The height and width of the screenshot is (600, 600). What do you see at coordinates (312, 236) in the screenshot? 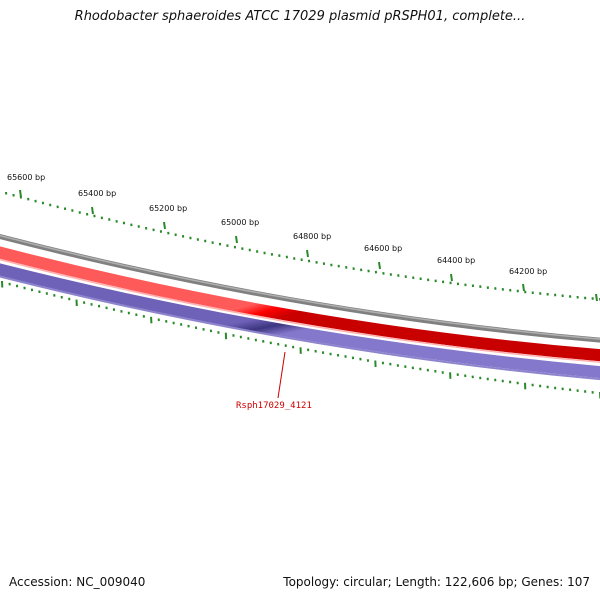
I see `ruler-tick-label: 64800 bp` at bounding box center [312, 236].